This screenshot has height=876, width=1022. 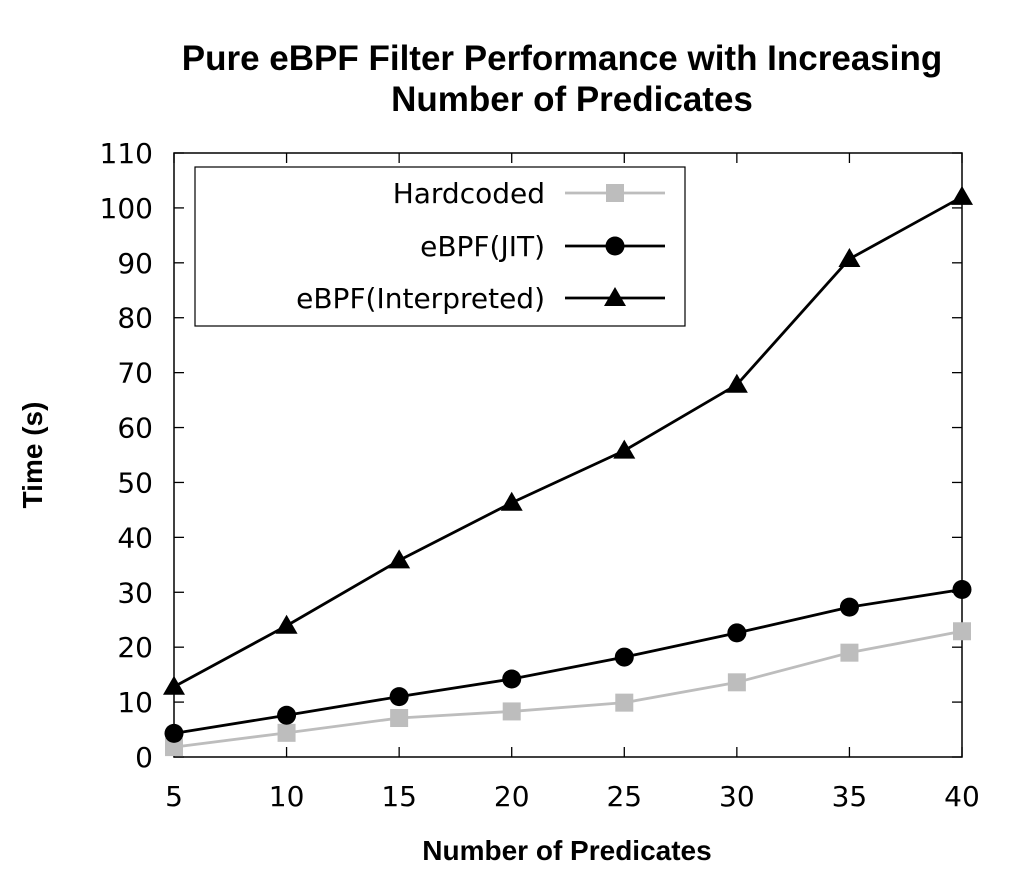 What do you see at coordinates (737, 796) in the screenshot?
I see `x-tick-label: 30` at bounding box center [737, 796].